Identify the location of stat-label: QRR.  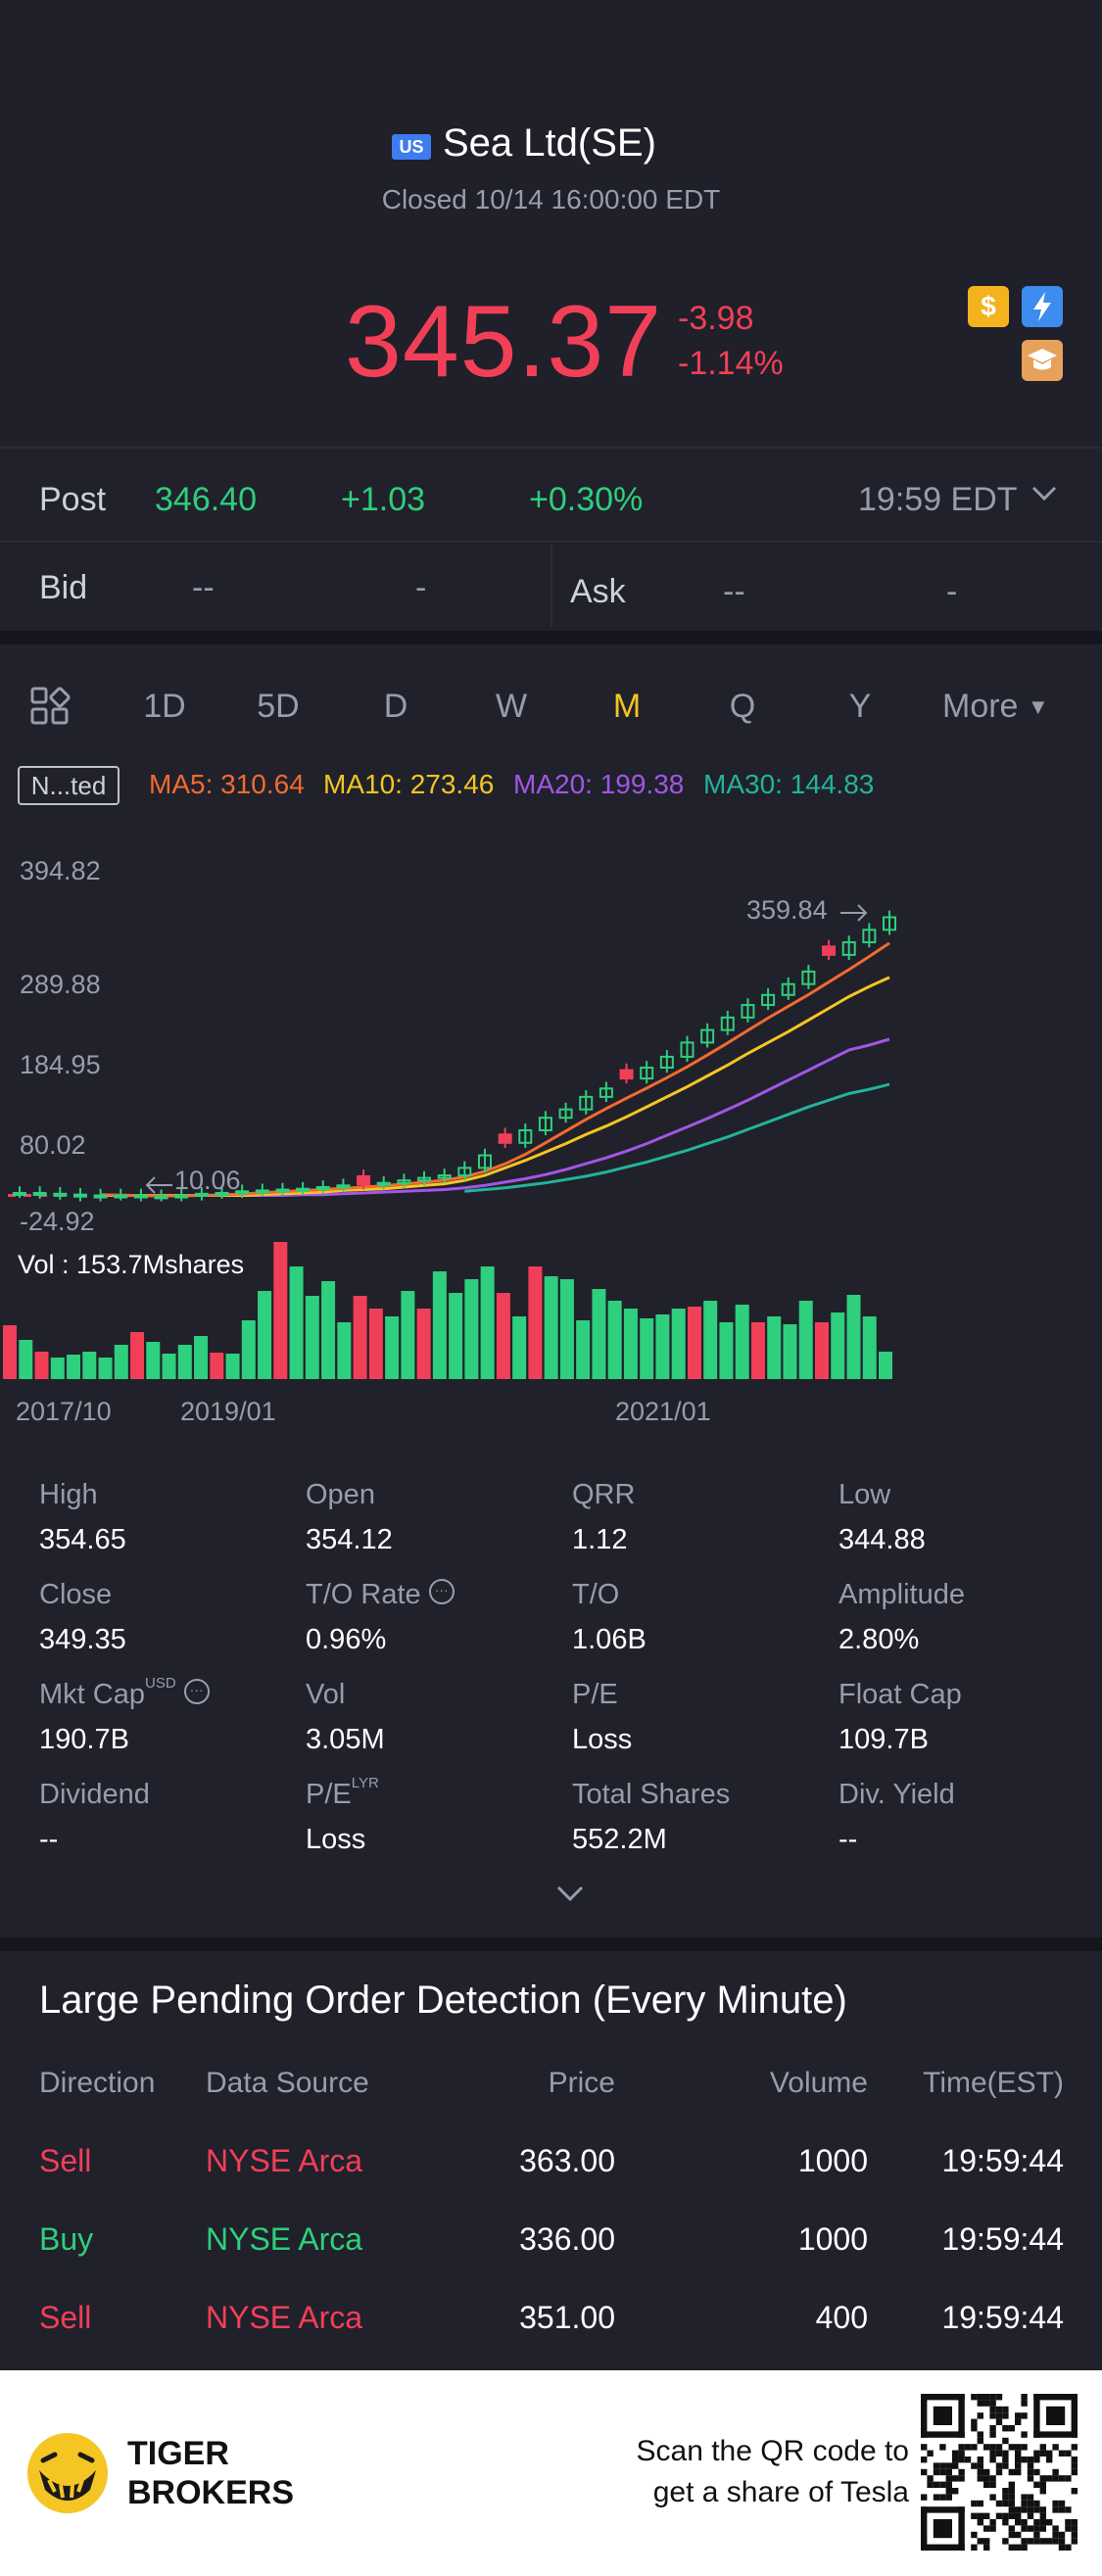
(603, 1495).